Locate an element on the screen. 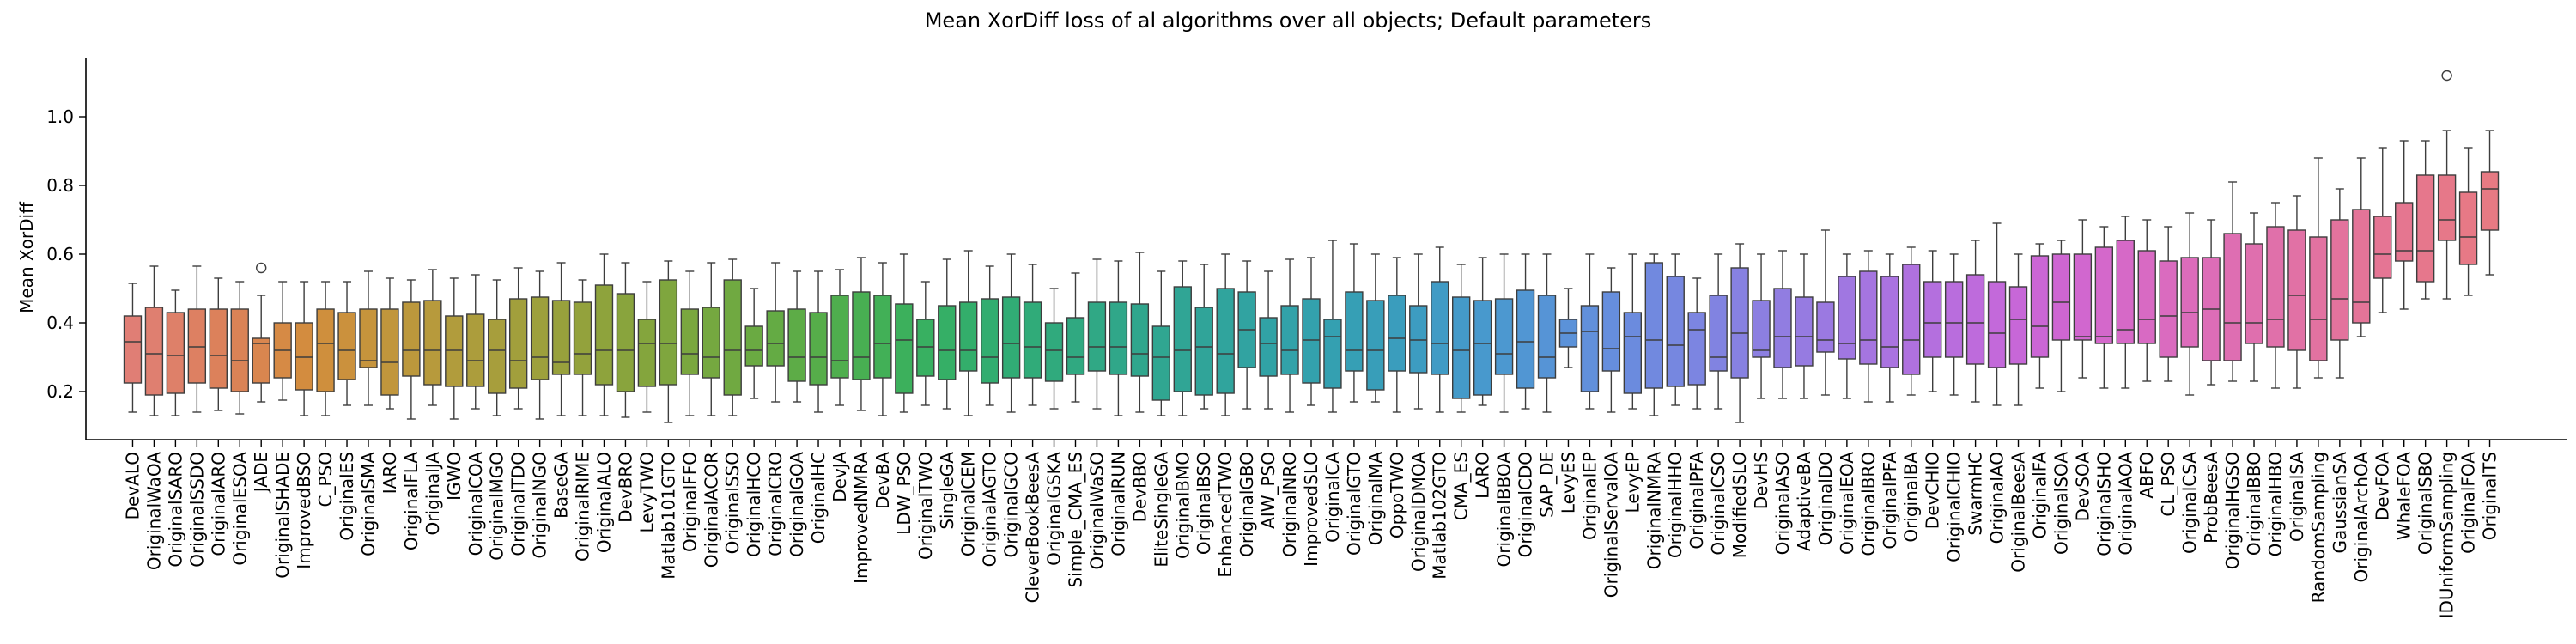  x-tick-label: ImprovedSLO is located at coordinates (1311, 510).